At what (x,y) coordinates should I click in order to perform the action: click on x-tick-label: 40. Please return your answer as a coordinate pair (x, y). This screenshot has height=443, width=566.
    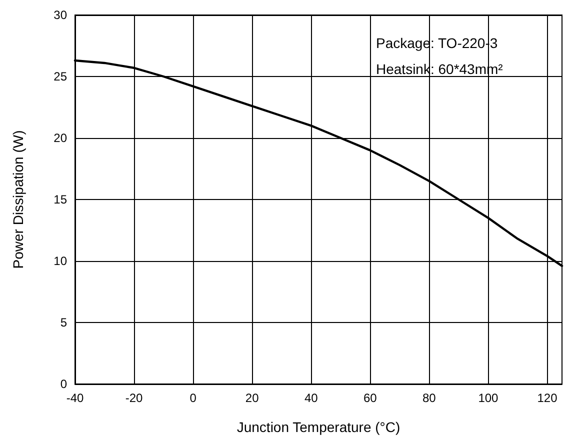
    Looking at the image, I should click on (311, 398).